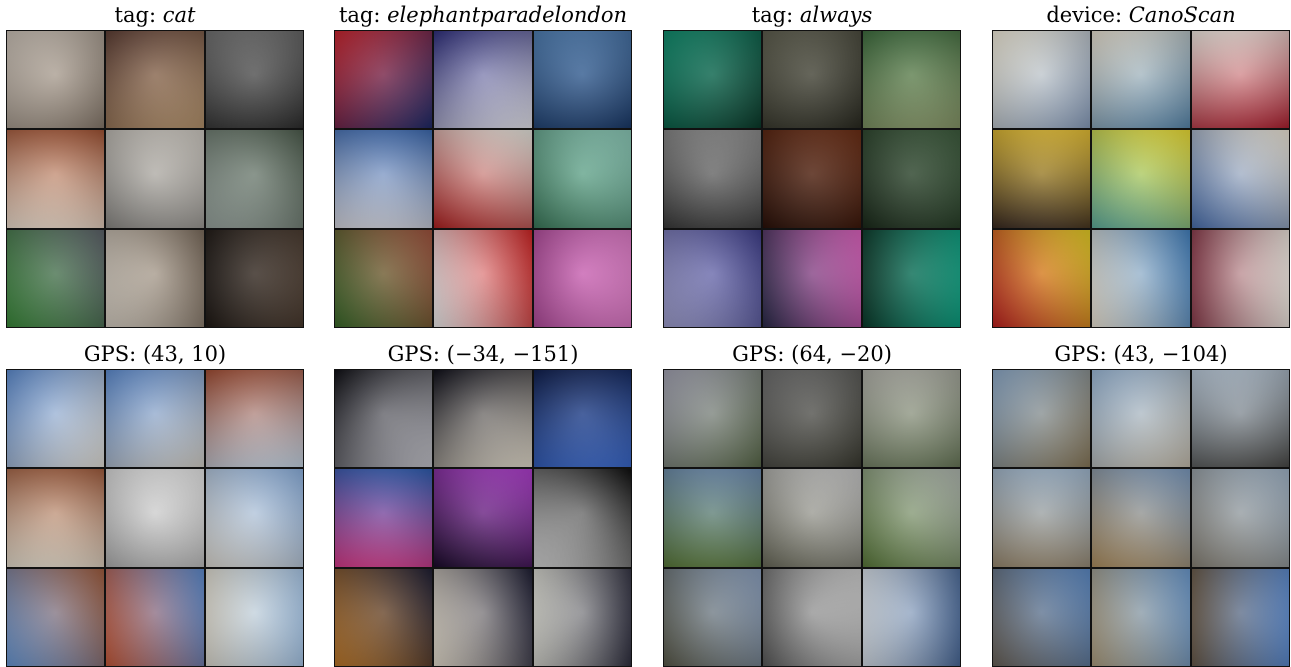 The height and width of the screenshot is (667, 1291). I want to click on panel-title-value: CanoScan, so click(1182, 15).